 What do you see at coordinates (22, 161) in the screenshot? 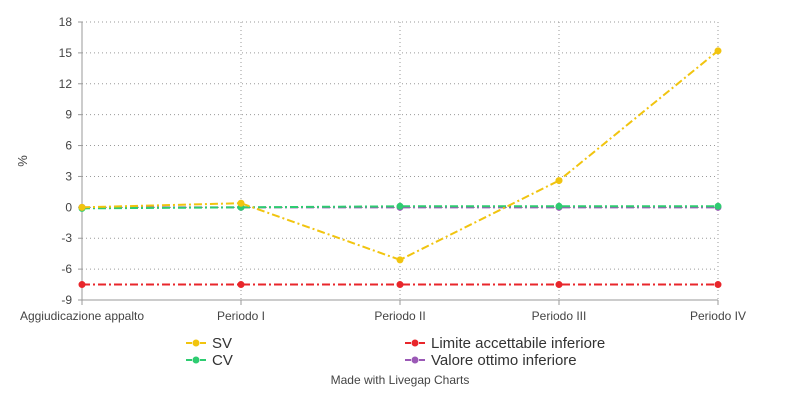
I see `y-axis-title: %` at bounding box center [22, 161].